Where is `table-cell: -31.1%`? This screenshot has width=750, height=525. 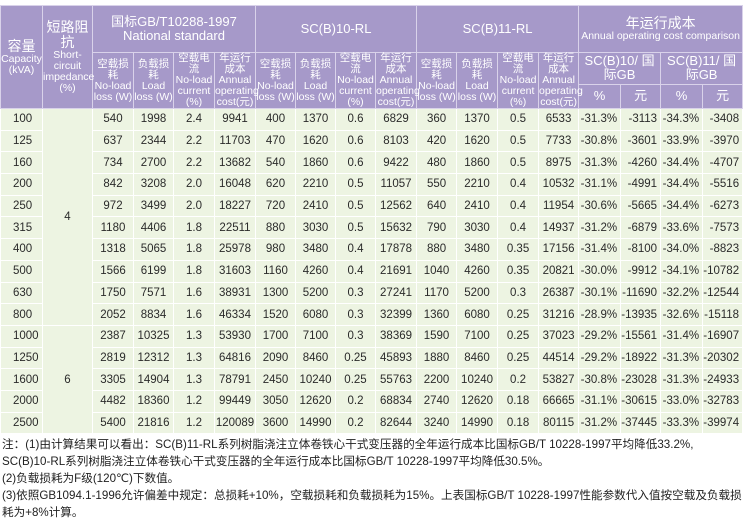
table-cell: -31.1% is located at coordinates (600, 401).